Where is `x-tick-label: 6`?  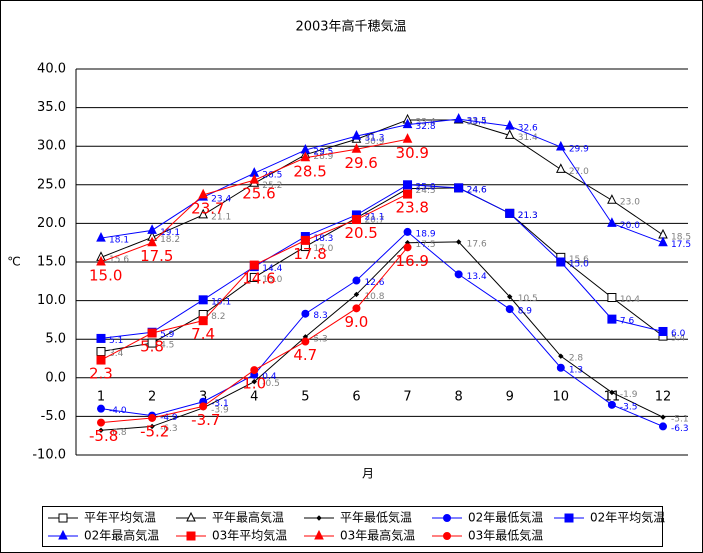
x-tick-label: 6 is located at coordinates (356, 397).